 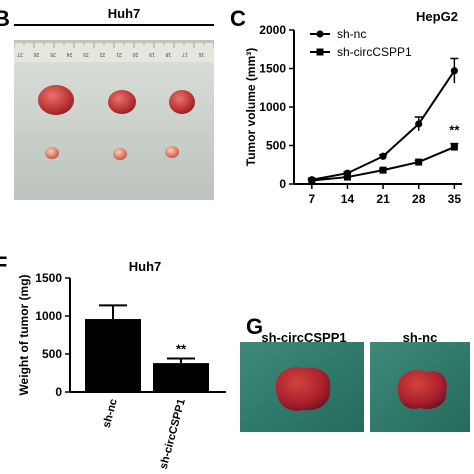 I want to click on ruler, so click(x=114, y=51).